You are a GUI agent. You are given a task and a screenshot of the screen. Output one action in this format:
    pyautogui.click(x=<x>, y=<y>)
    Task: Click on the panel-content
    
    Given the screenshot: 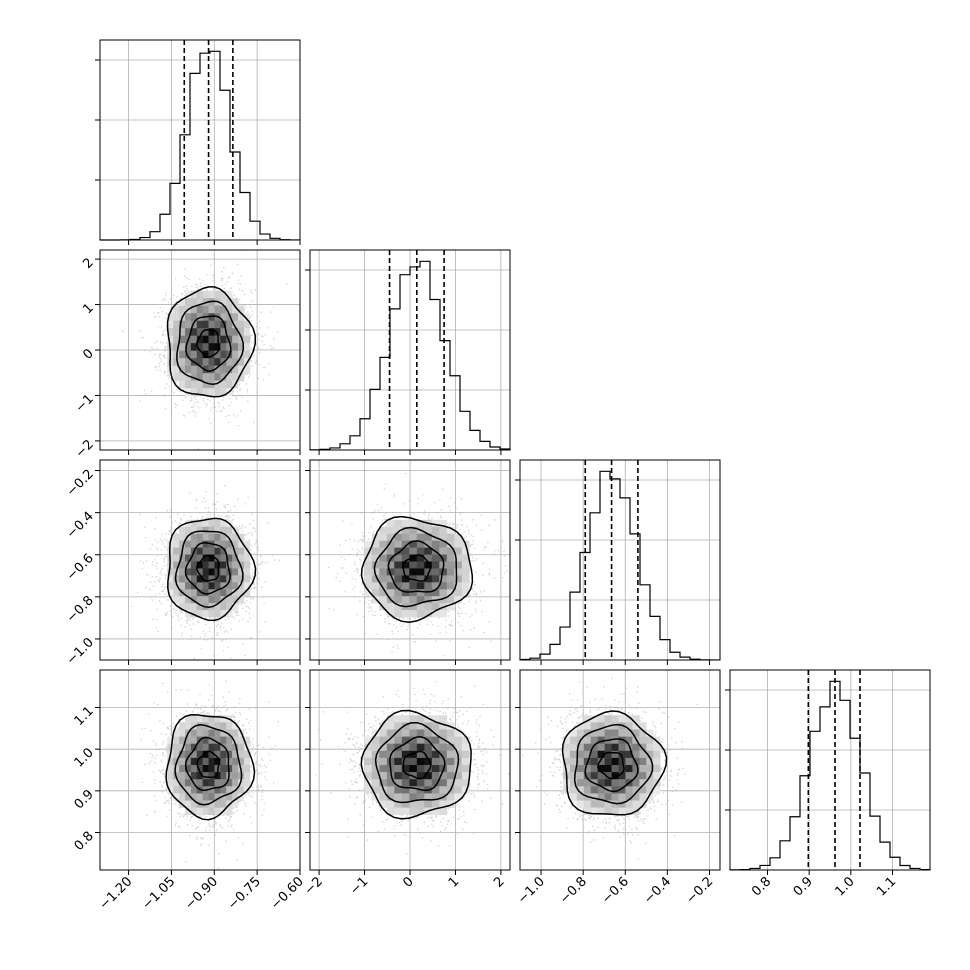 What is the action you would take?
    pyautogui.click(x=200, y=560)
    